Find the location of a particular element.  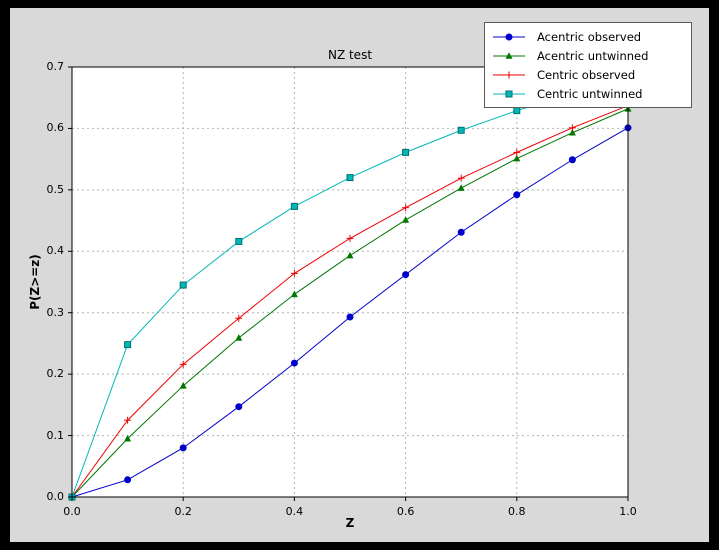

legend-label: Acentric untwinned is located at coordinates (593, 55).